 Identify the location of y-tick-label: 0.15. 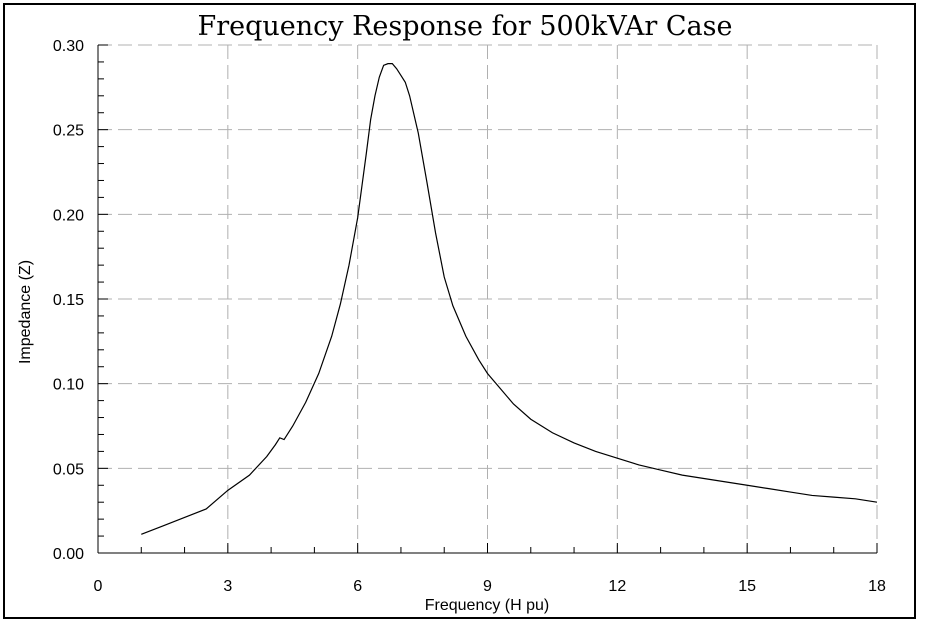
(68, 300).